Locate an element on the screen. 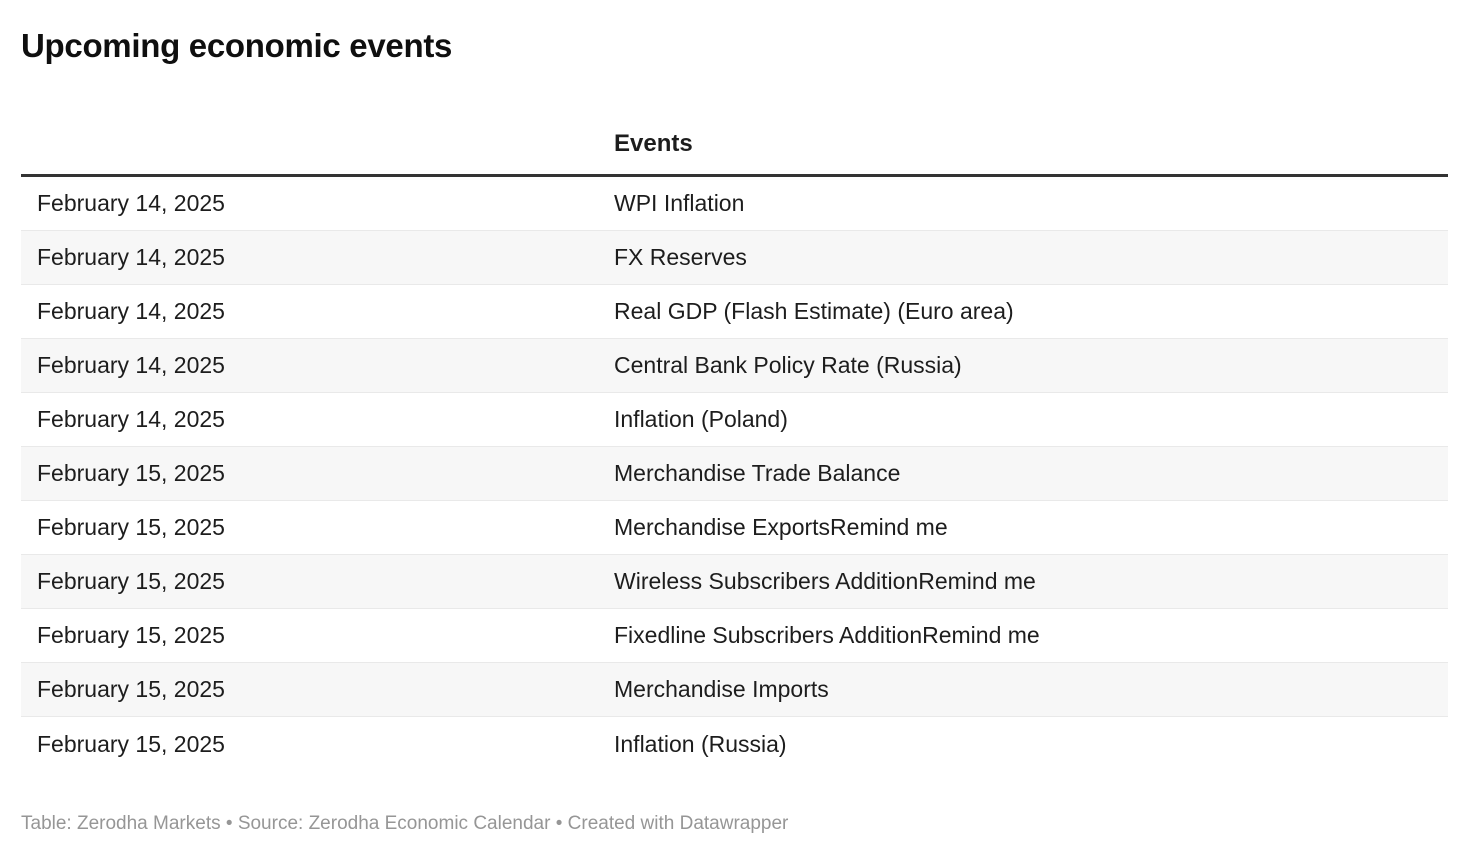  source-label: • Source: is located at coordinates (264, 823).